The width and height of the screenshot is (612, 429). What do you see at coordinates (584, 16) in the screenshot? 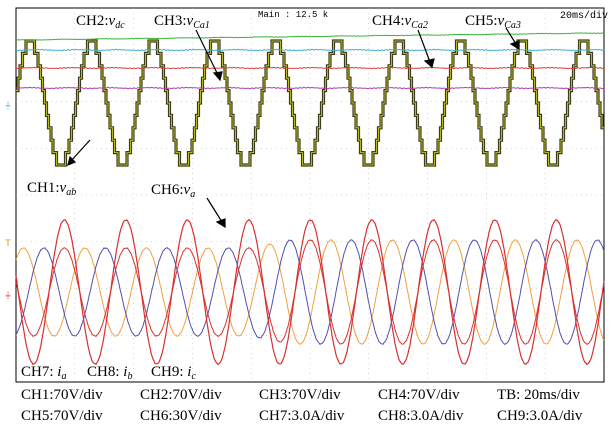
I see `time-per-div-readout: 20ms/div` at bounding box center [584, 16].